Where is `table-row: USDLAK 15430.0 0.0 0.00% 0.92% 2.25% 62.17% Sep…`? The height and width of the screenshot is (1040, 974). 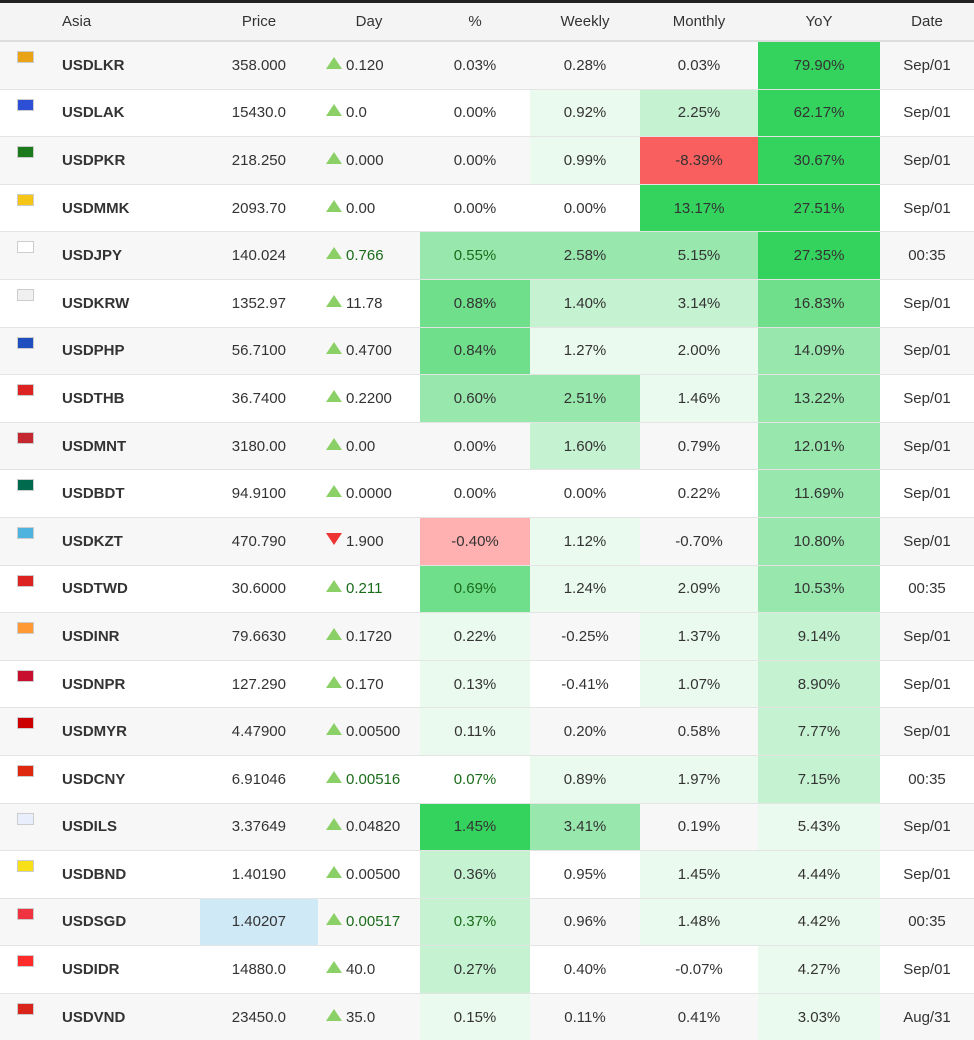
table-row: USDLAK 15430.0 0.0 0.00% 0.92% 2.25% 62.17% Sep… is located at coordinates (487, 112).